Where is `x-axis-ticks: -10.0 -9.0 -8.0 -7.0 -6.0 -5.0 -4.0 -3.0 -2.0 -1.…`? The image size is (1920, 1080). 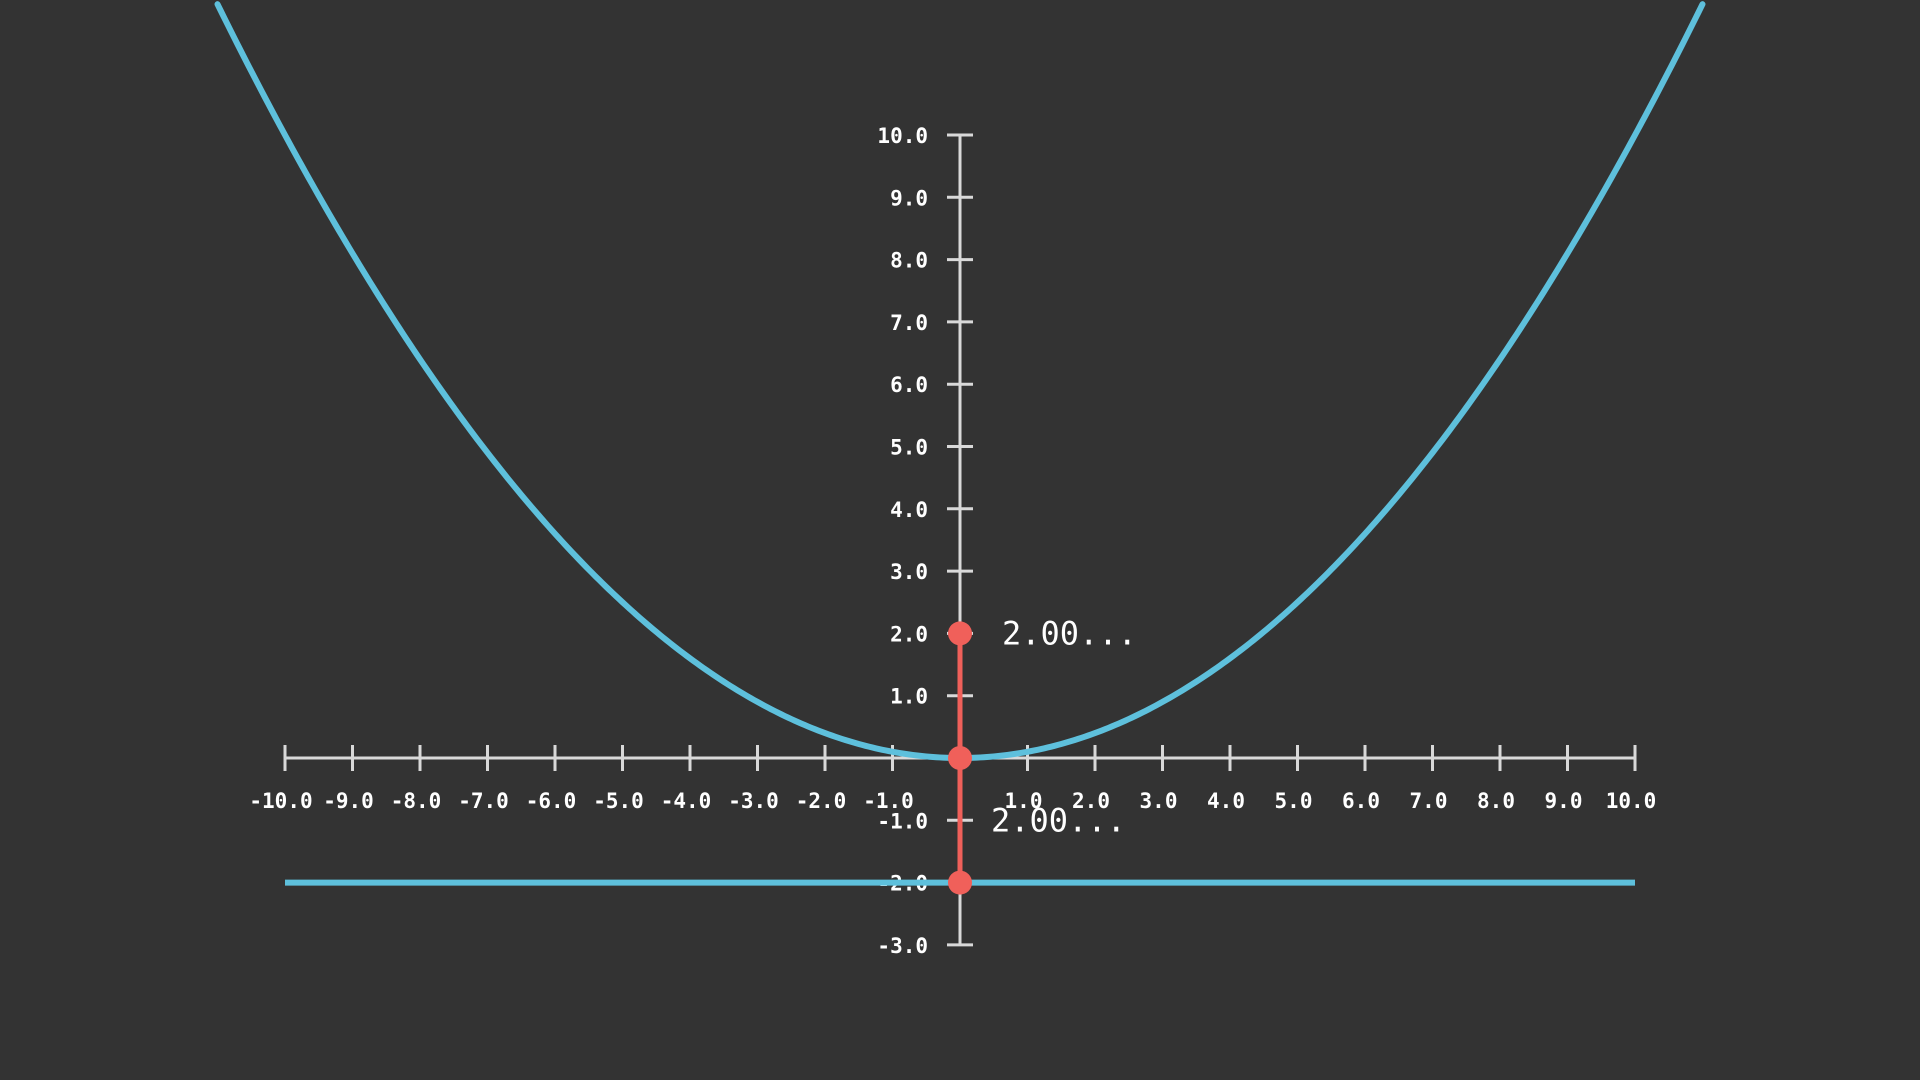
x-axis-ticks: -10.0 -9.0 -8.0 -7.0 -6.0 -5.0 -4.0 -3.0 -2.0 -1.… is located at coordinates (952, 779).